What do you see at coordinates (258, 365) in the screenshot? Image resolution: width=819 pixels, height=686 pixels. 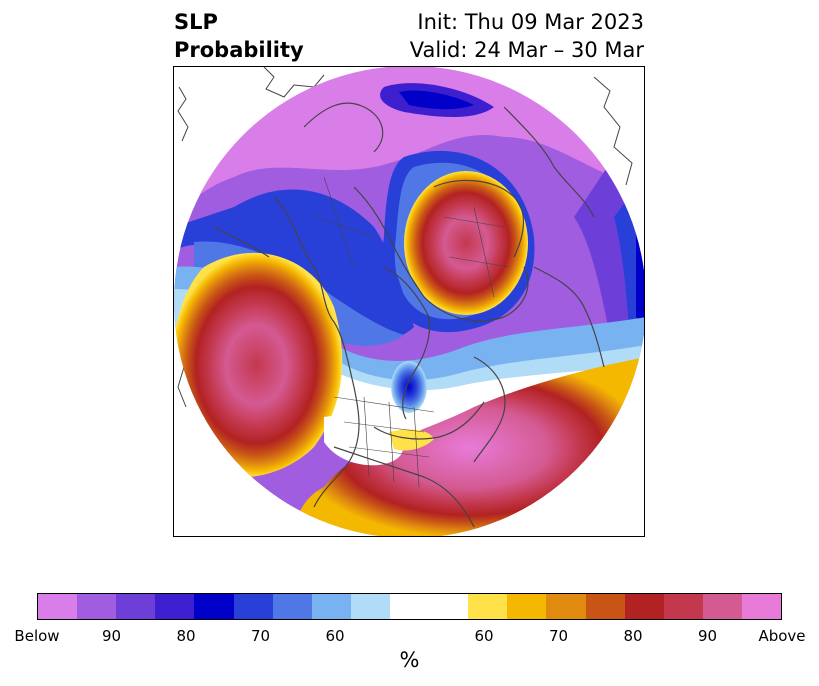 I see `pacific-high-anomaly` at bounding box center [258, 365].